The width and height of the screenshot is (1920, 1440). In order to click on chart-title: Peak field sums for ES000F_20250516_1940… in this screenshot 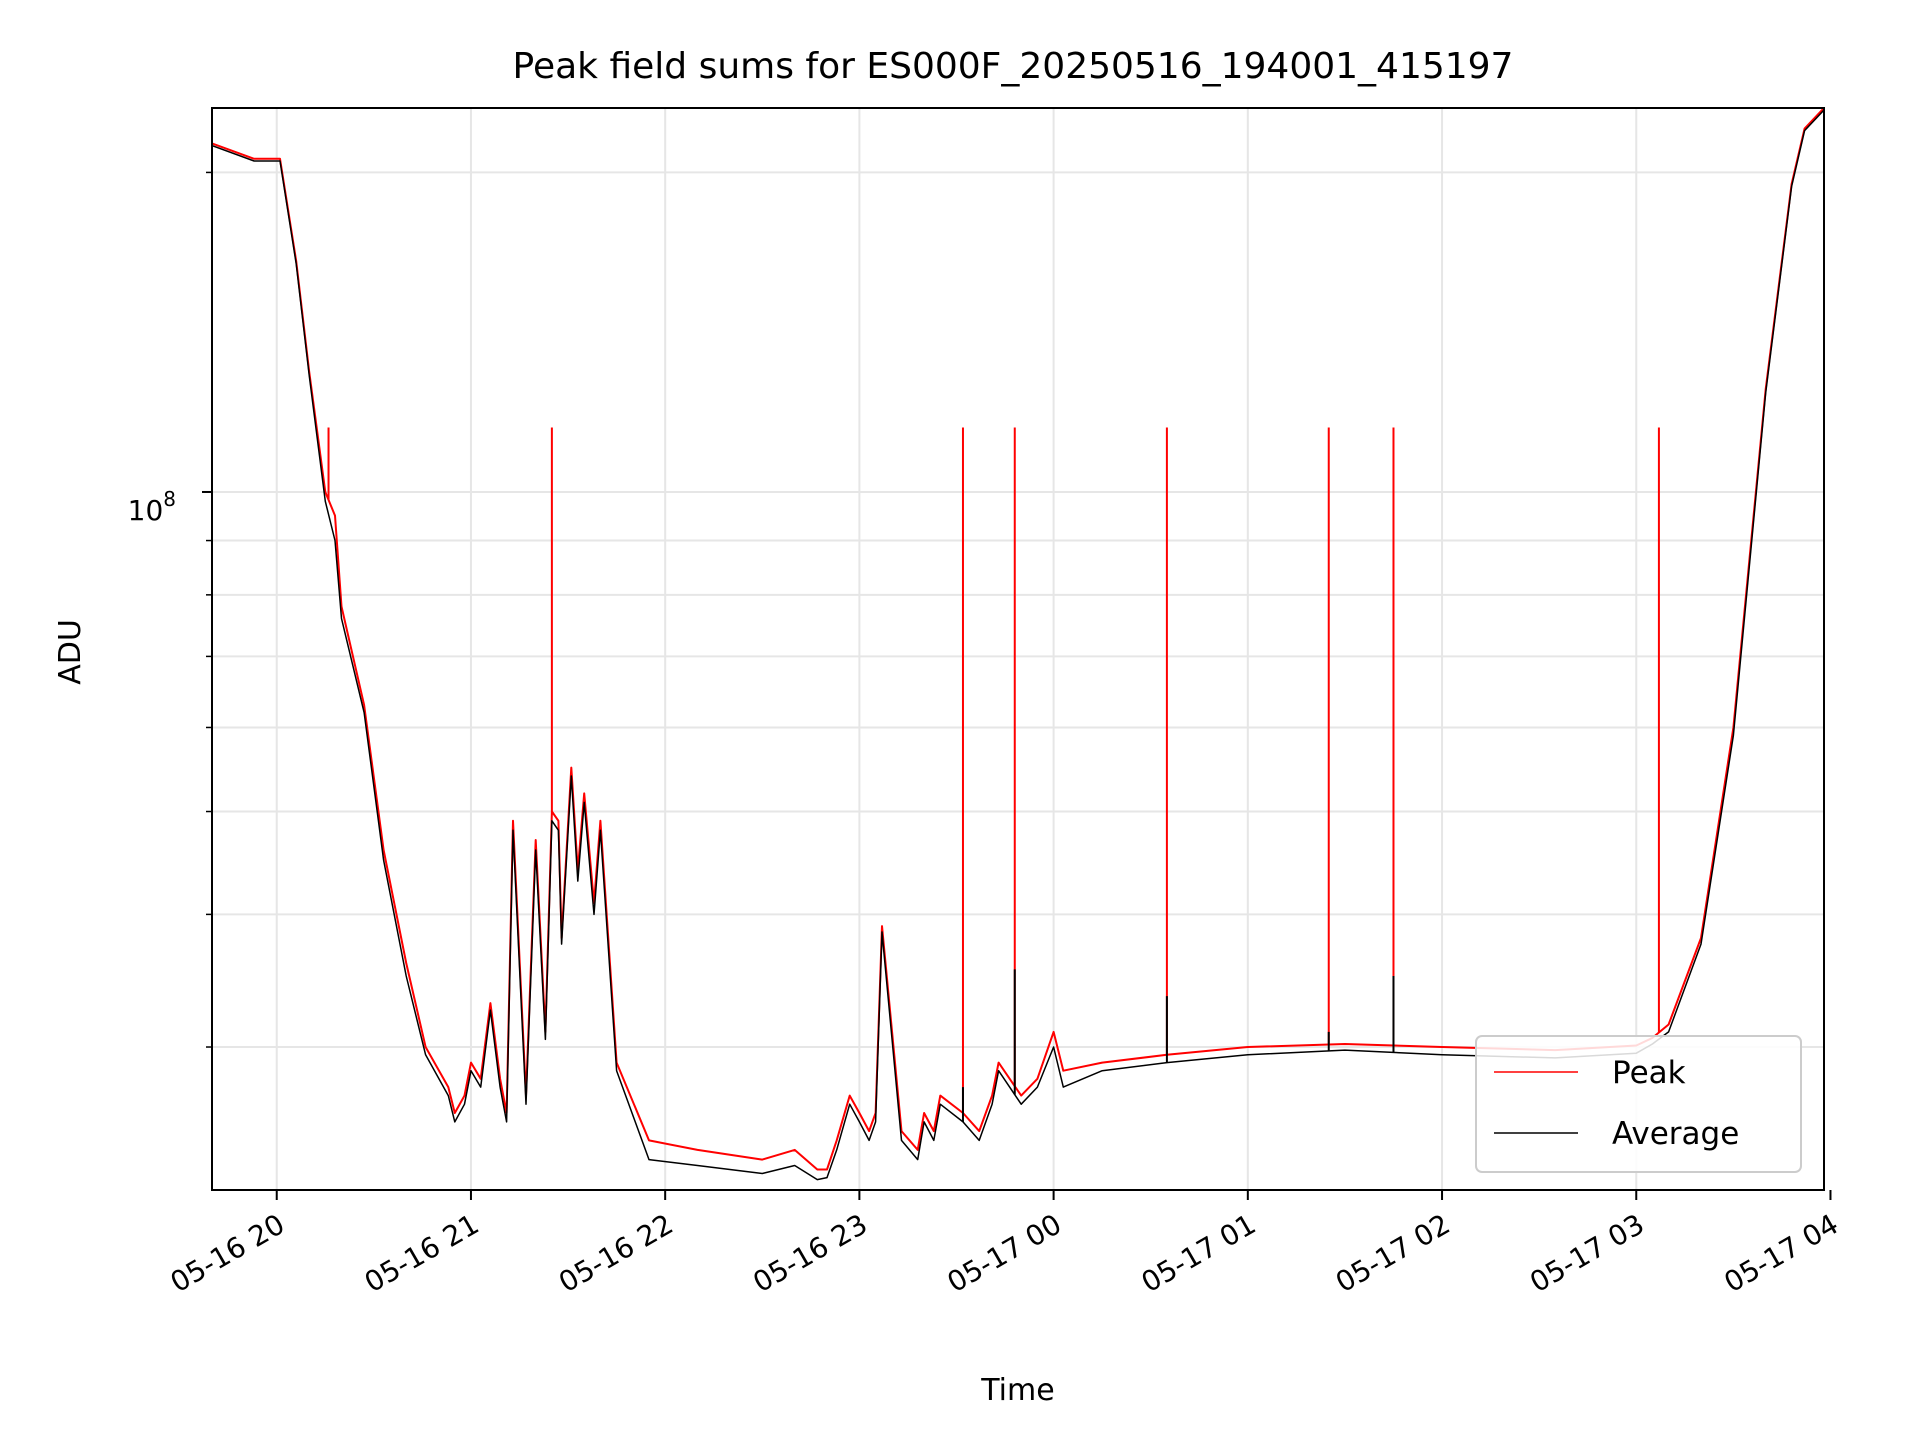, I will do `click(1013, 66)`.